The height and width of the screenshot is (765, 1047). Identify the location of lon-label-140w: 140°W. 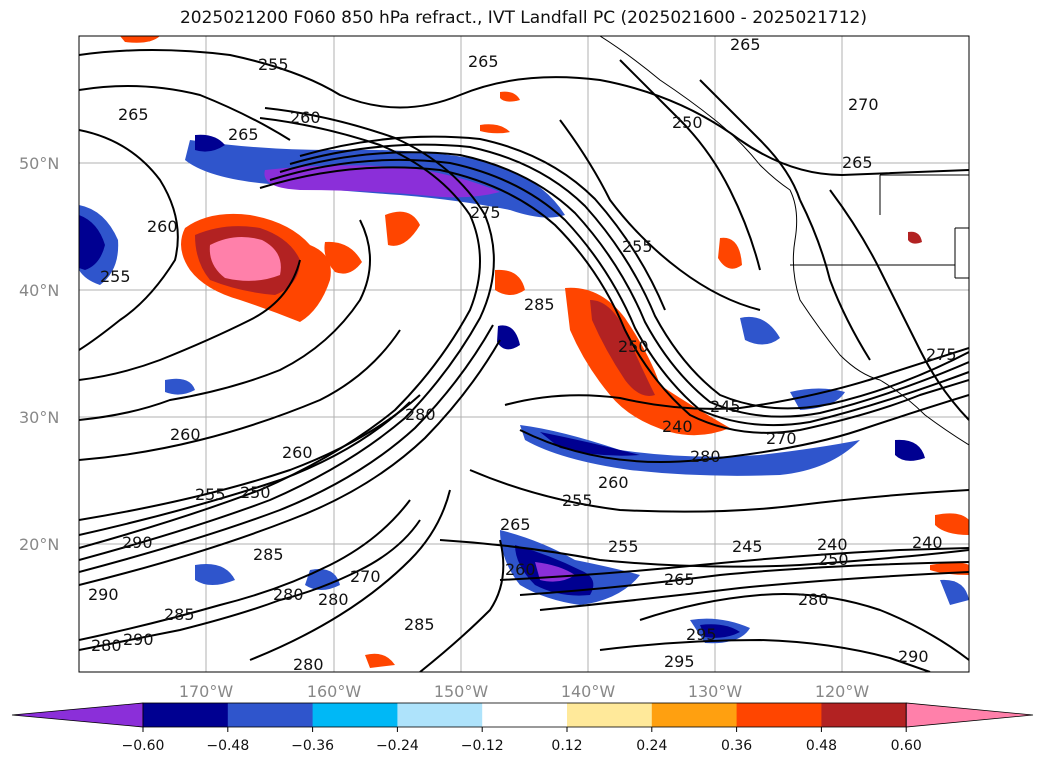
(588, 691).